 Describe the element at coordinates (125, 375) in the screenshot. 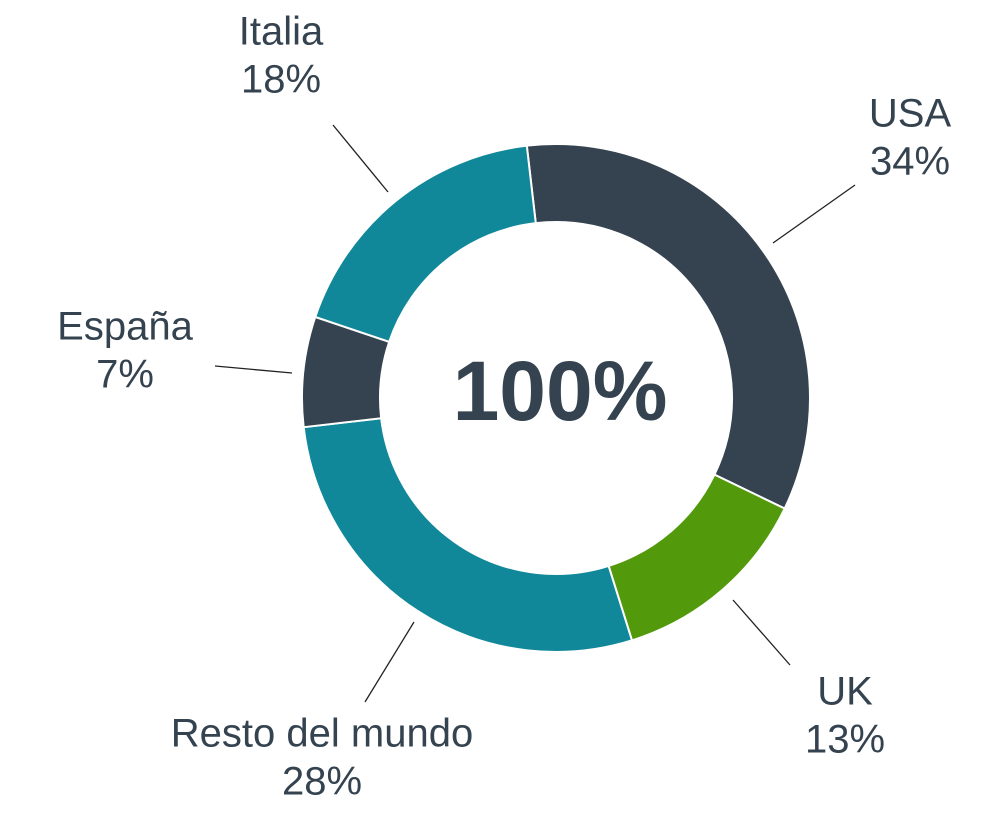

I see `value-label: 7%` at that location.